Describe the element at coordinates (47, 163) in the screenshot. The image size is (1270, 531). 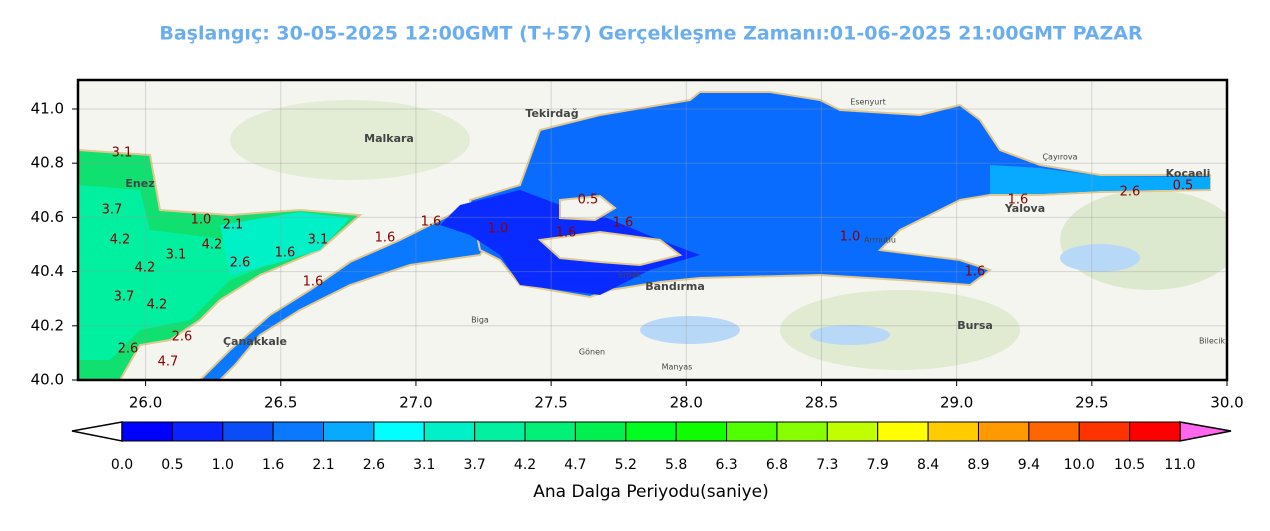
I see `y-tick-label: 40.8` at that location.